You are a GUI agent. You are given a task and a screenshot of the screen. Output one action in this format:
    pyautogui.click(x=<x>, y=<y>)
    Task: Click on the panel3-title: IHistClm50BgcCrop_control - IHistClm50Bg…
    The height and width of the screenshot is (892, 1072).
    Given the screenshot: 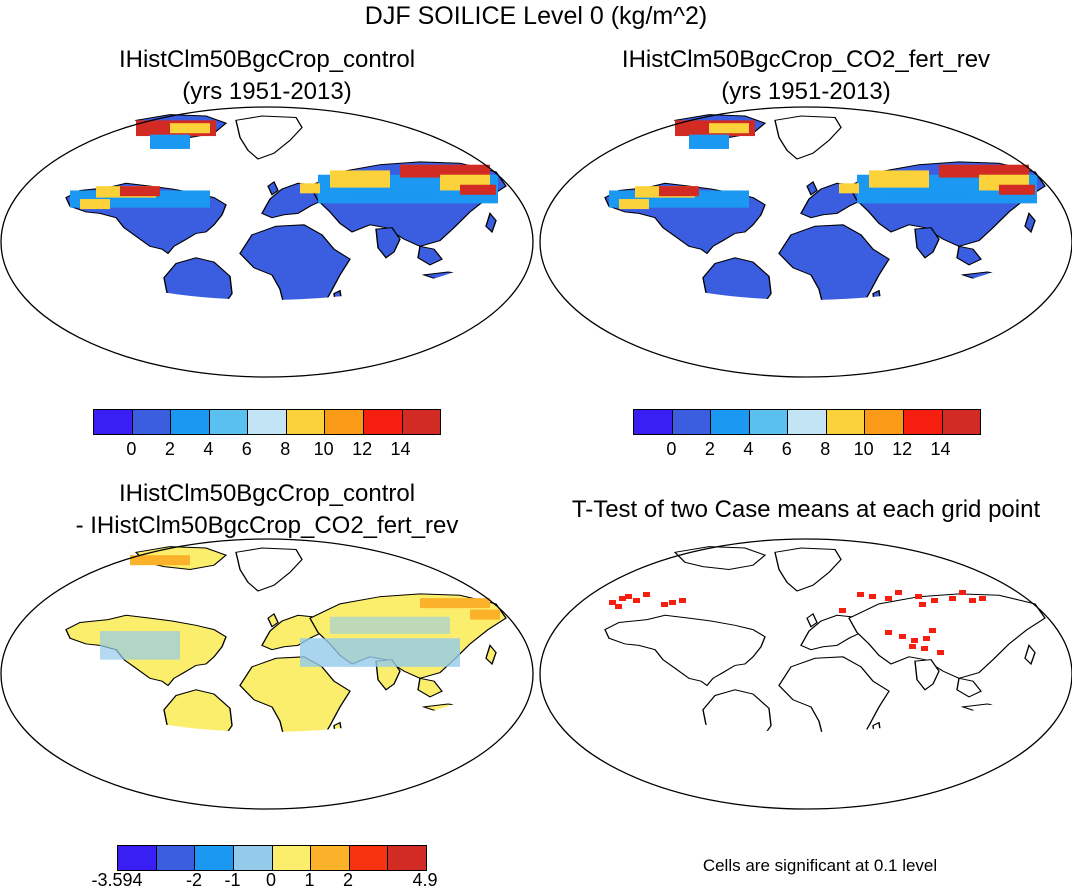 What is the action you would take?
    pyautogui.click(x=267, y=510)
    